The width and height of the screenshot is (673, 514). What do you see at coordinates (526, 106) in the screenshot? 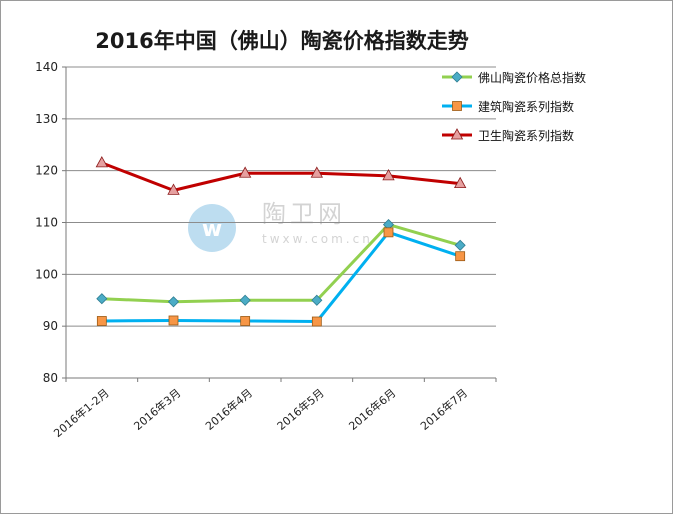
I see `legend-label: 建筑陶瓷系列指数` at bounding box center [526, 106].